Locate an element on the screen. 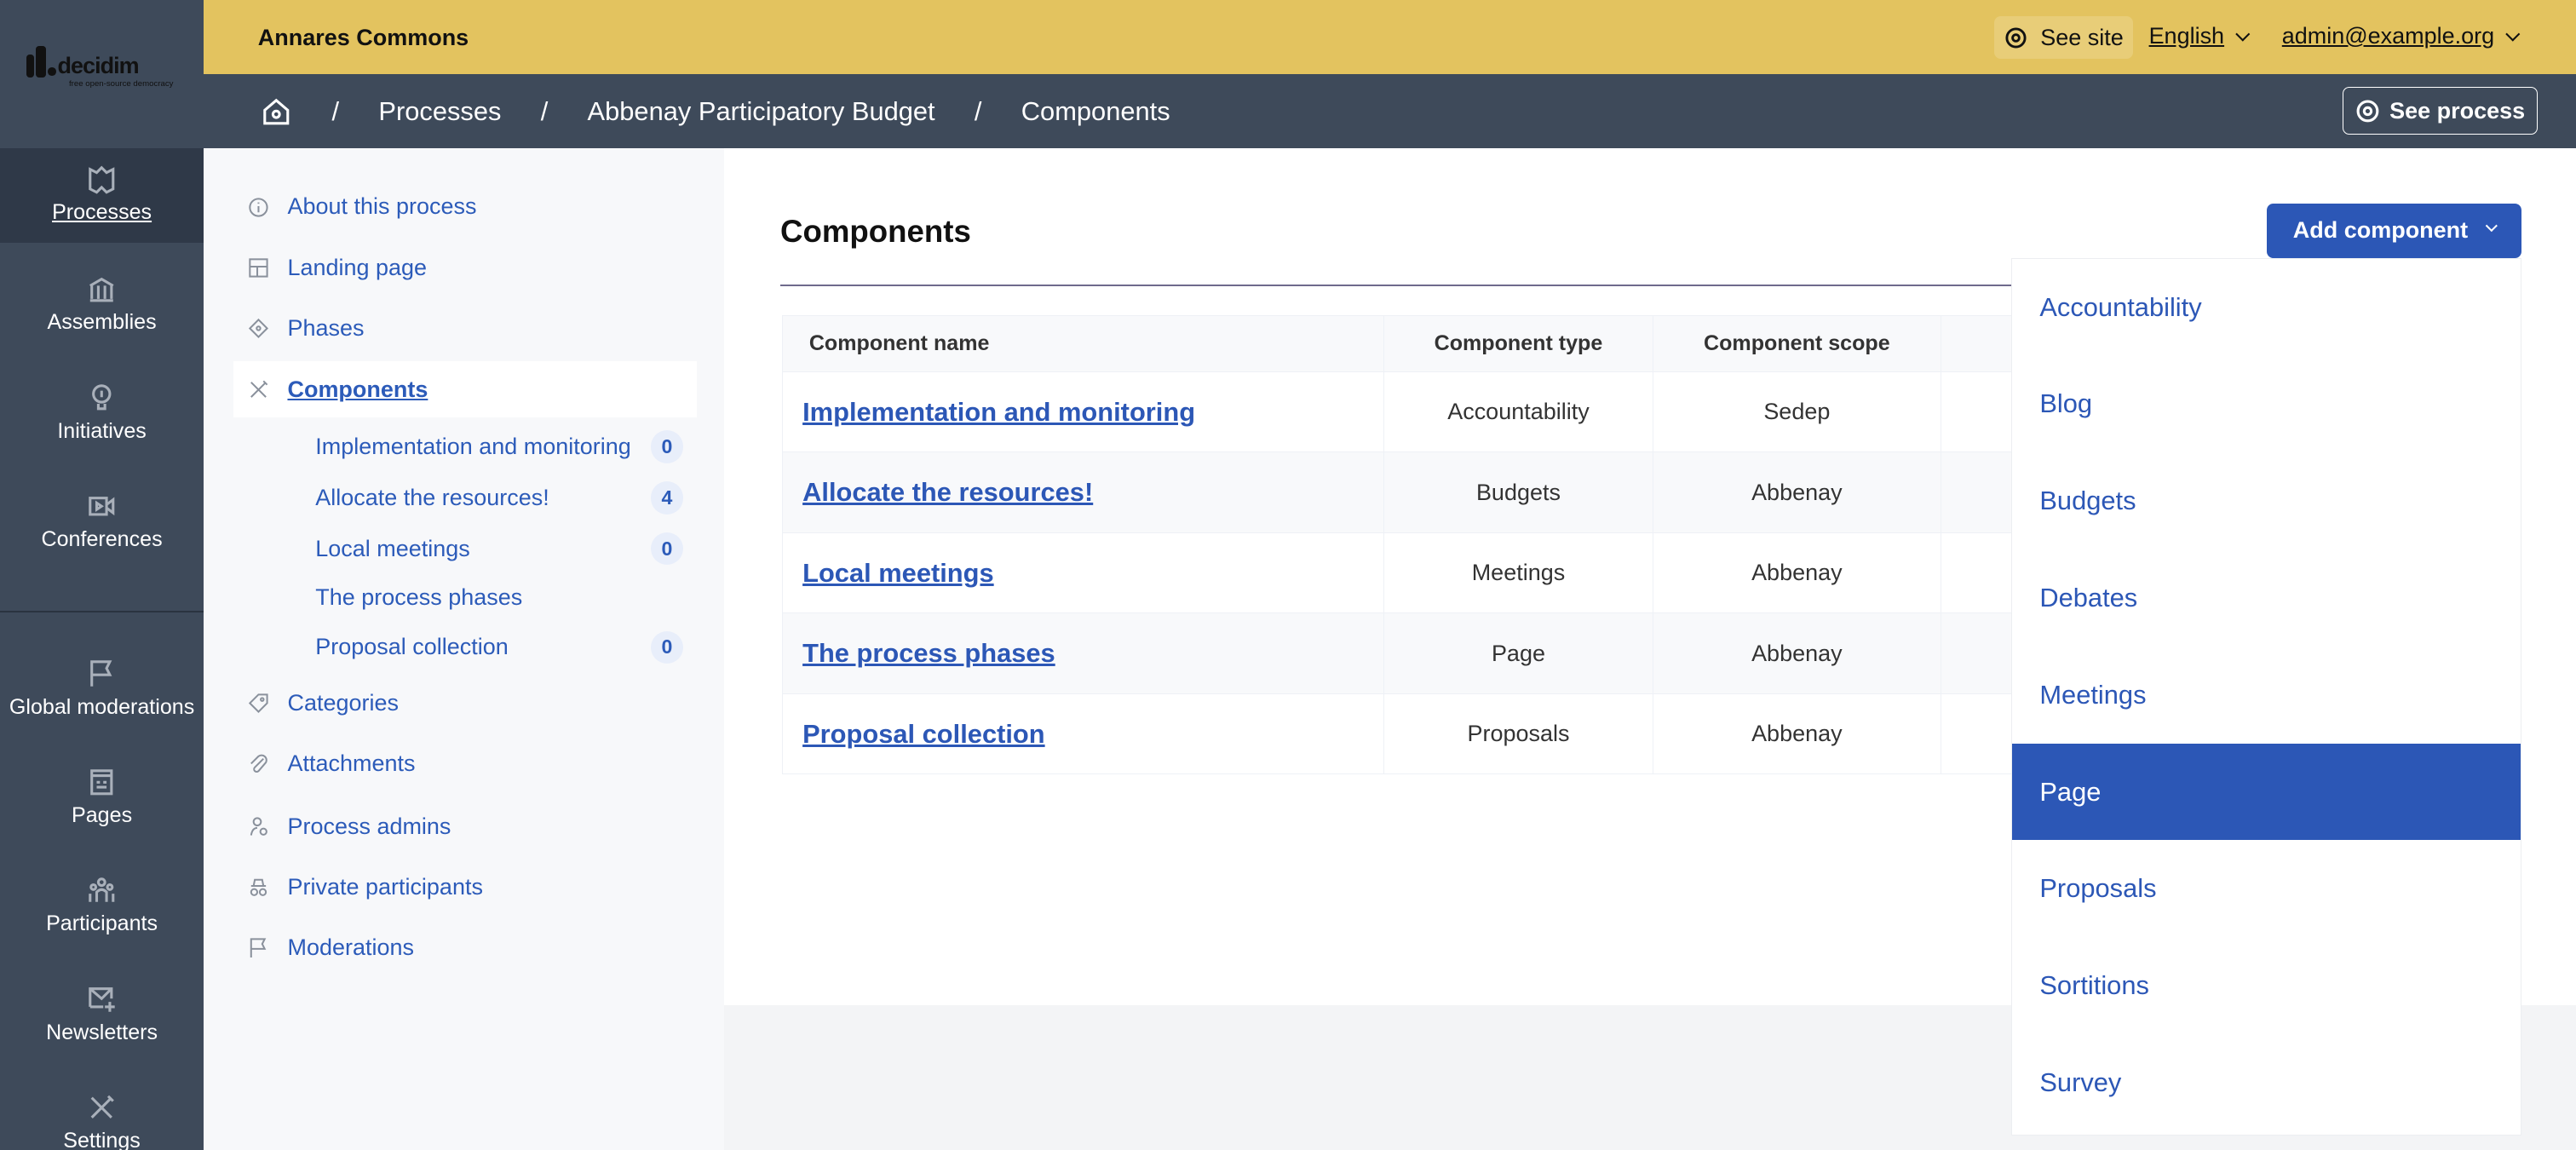 The height and width of the screenshot is (1150, 2576). nav-item-conferences: Conferences is located at coordinates (102, 522).